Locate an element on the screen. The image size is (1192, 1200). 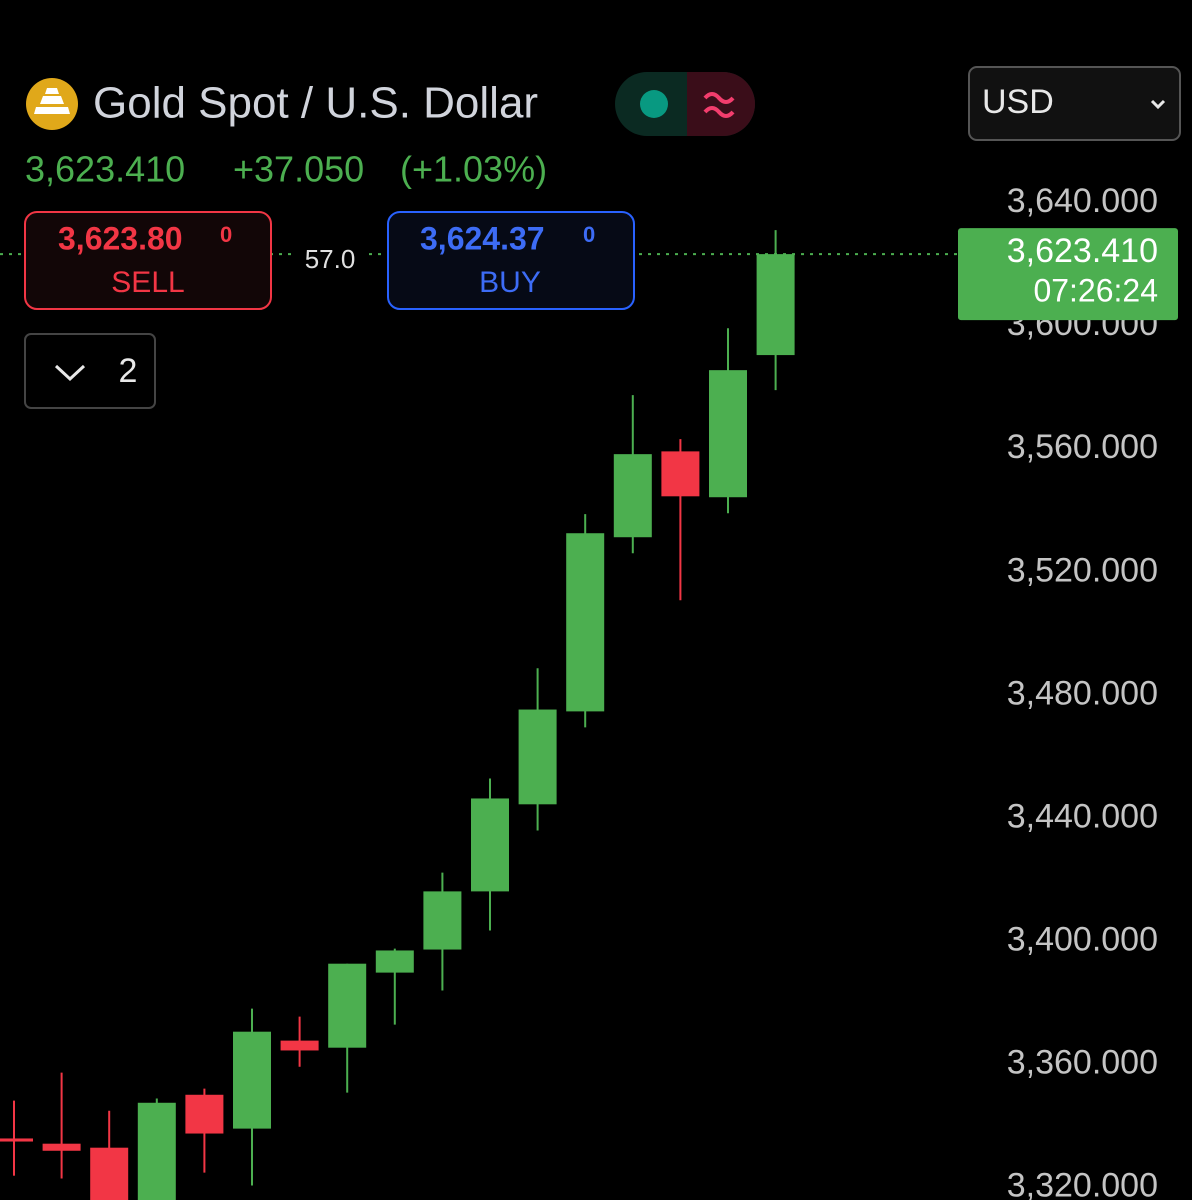
currency-select is located at coordinates (1074, 103).